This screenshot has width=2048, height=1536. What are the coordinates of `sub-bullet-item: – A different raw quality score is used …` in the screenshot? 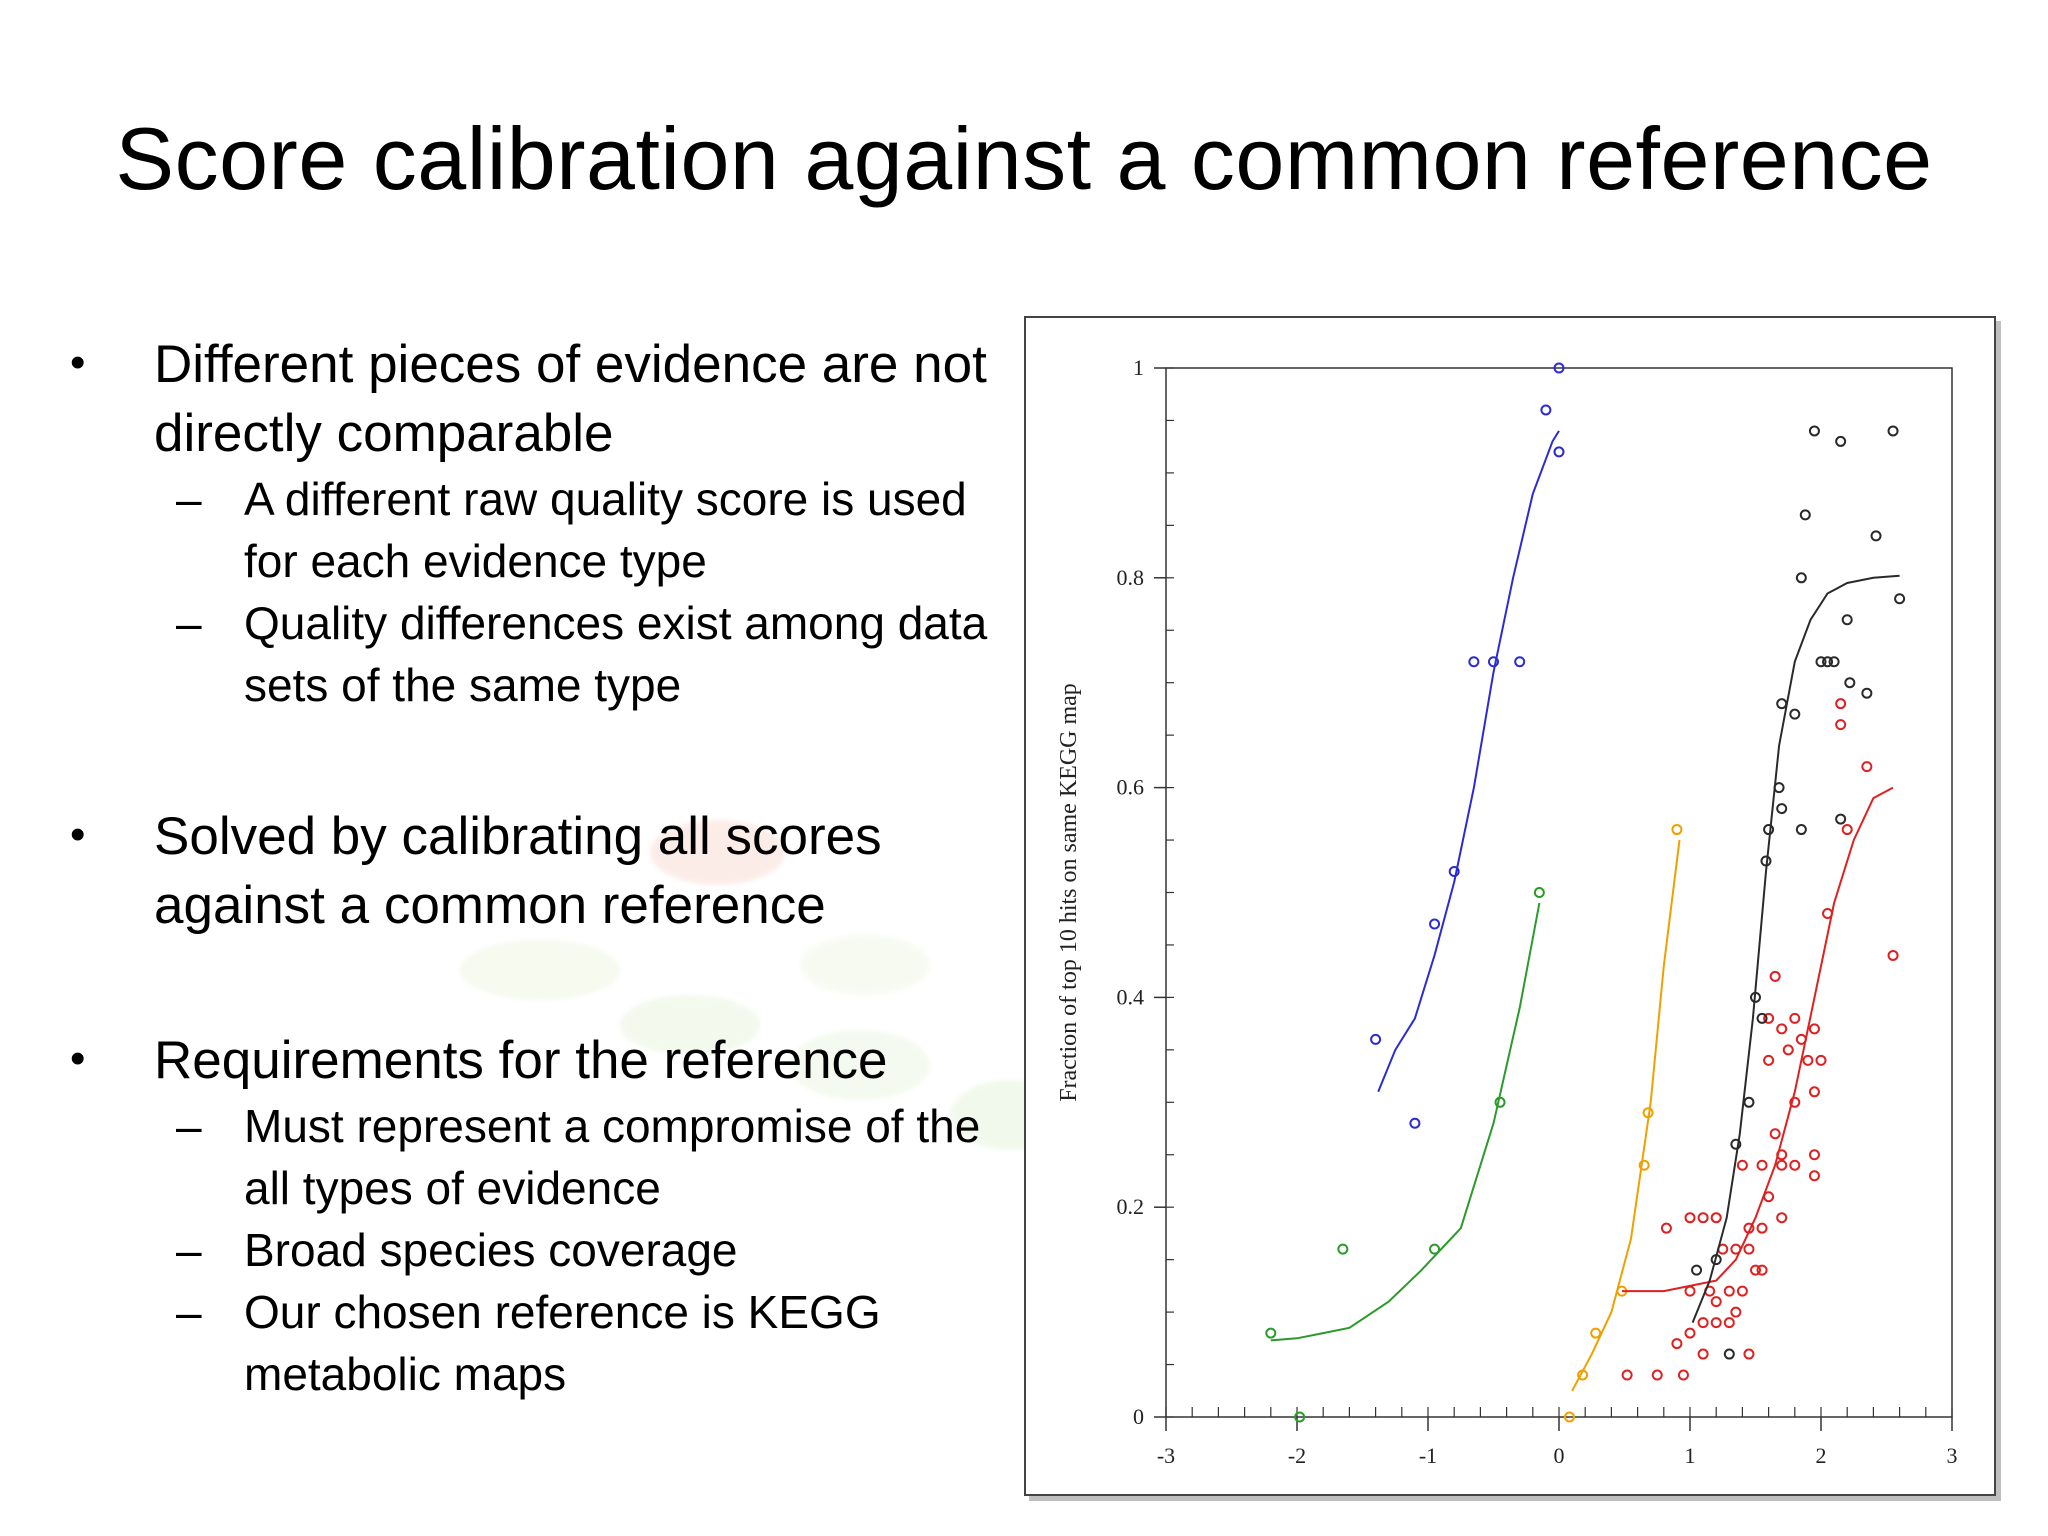 It's located at (530, 530).